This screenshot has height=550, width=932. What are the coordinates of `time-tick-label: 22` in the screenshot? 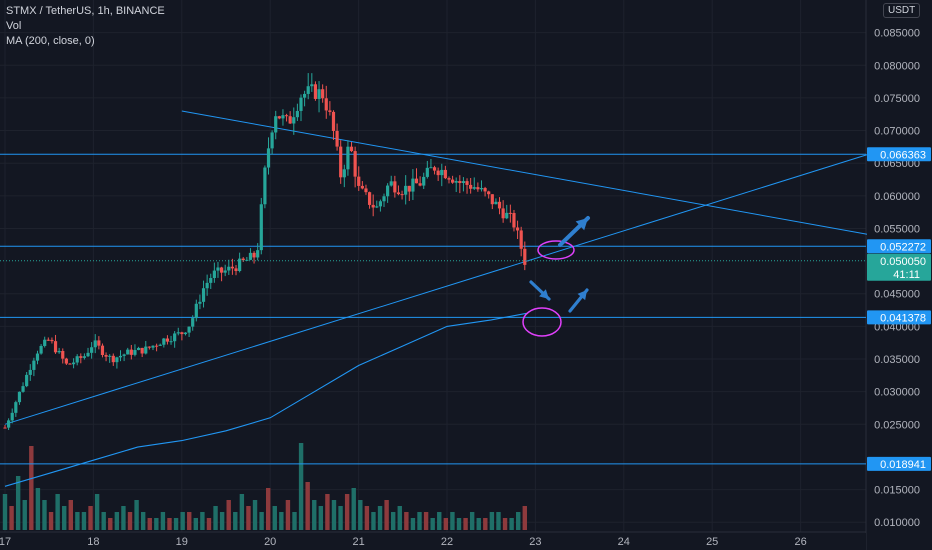 It's located at (447, 542).